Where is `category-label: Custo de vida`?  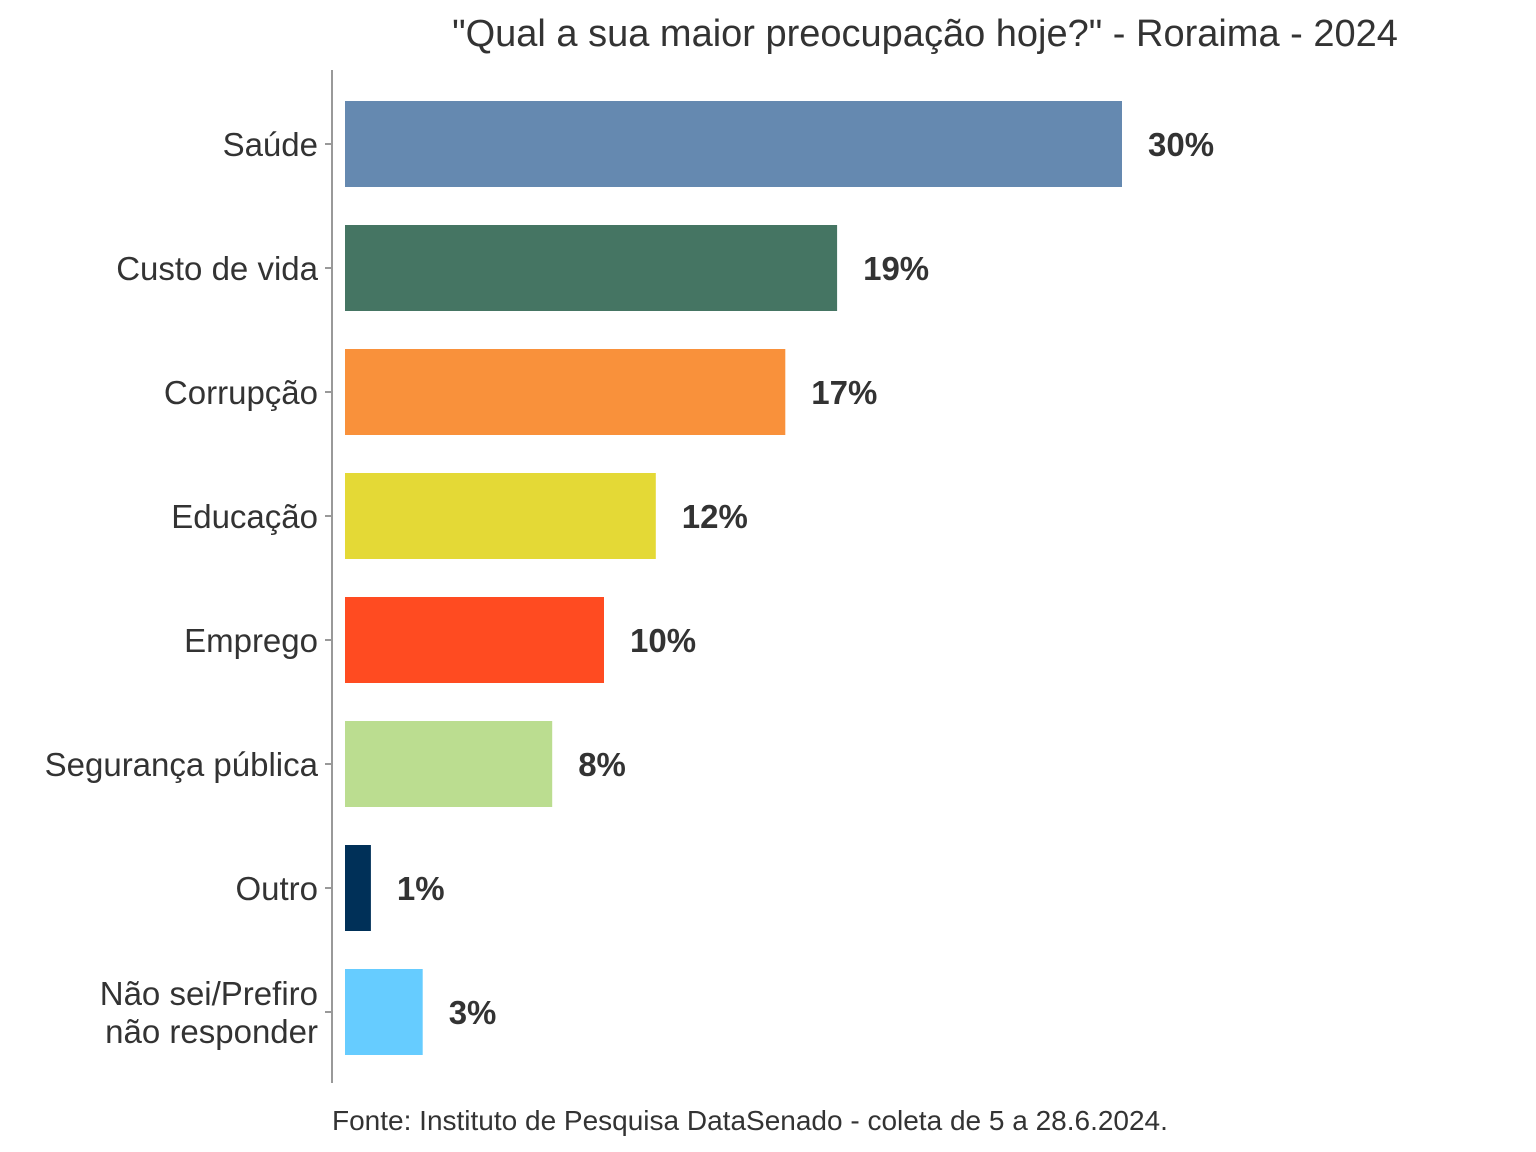 category-label: Custo de vida is located at coordinates (217, 268).